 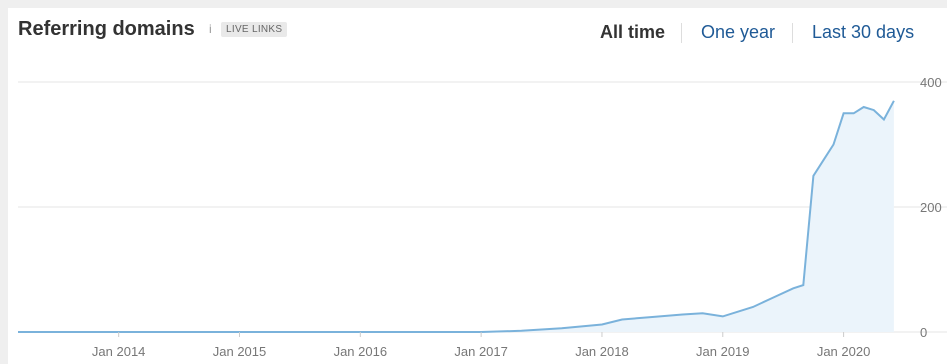 What do you see at coordinates (254, 29) in the screenshot?
I see `live-links-badge: LIVE LINKS` at bounding box center [254, 29].